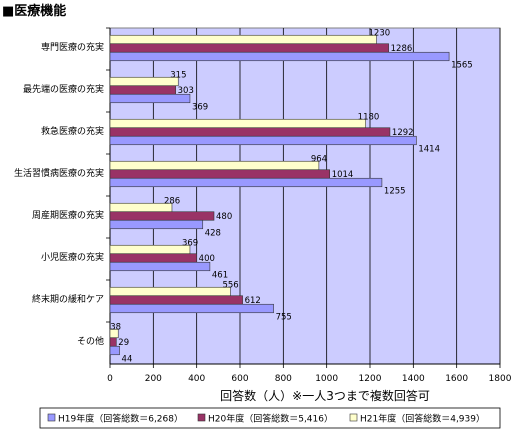 Image resolution: width=520 pixels, height=435 pixels. What do you see at coordinates (220, 275) in the screenshot?
I see `data-label: 461` at bounding box center [220, 275].